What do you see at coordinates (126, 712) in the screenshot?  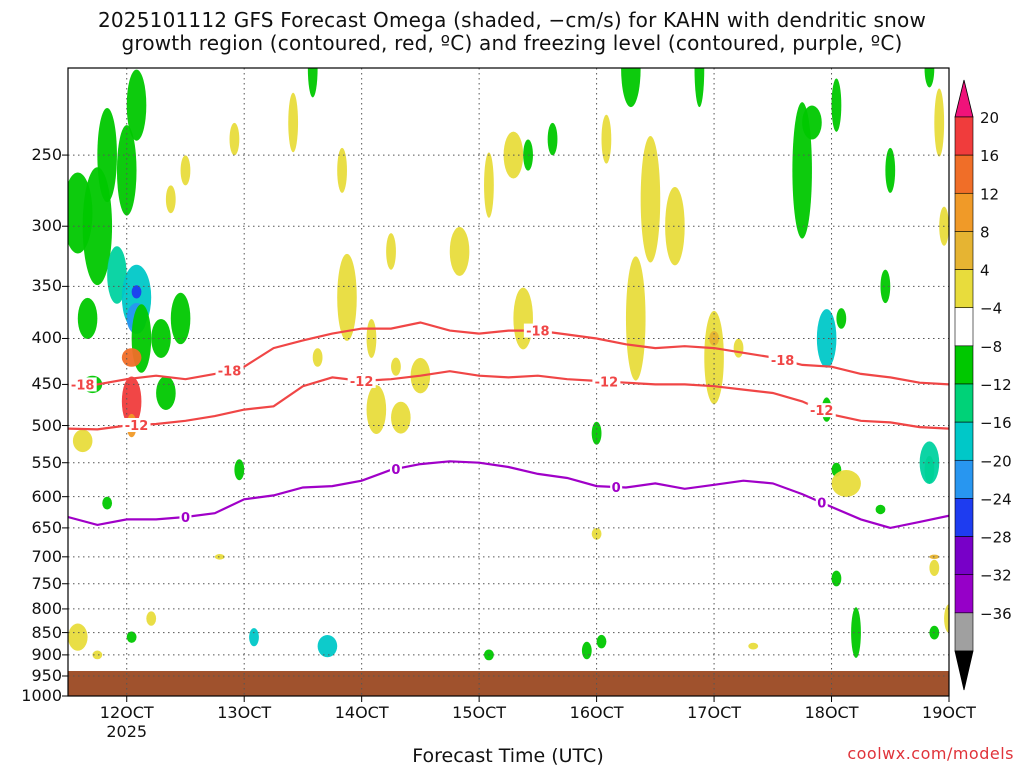 I see `x-tick-label: 12OCT` at bounding box center [126, 712].